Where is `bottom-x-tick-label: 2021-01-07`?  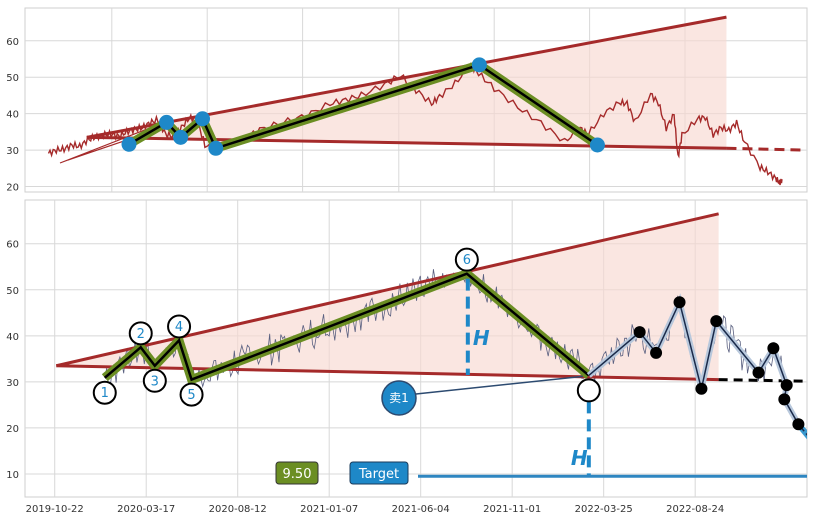 bottom-x-tick-label: 2021-01-07 is located at coordinates (329, 509).